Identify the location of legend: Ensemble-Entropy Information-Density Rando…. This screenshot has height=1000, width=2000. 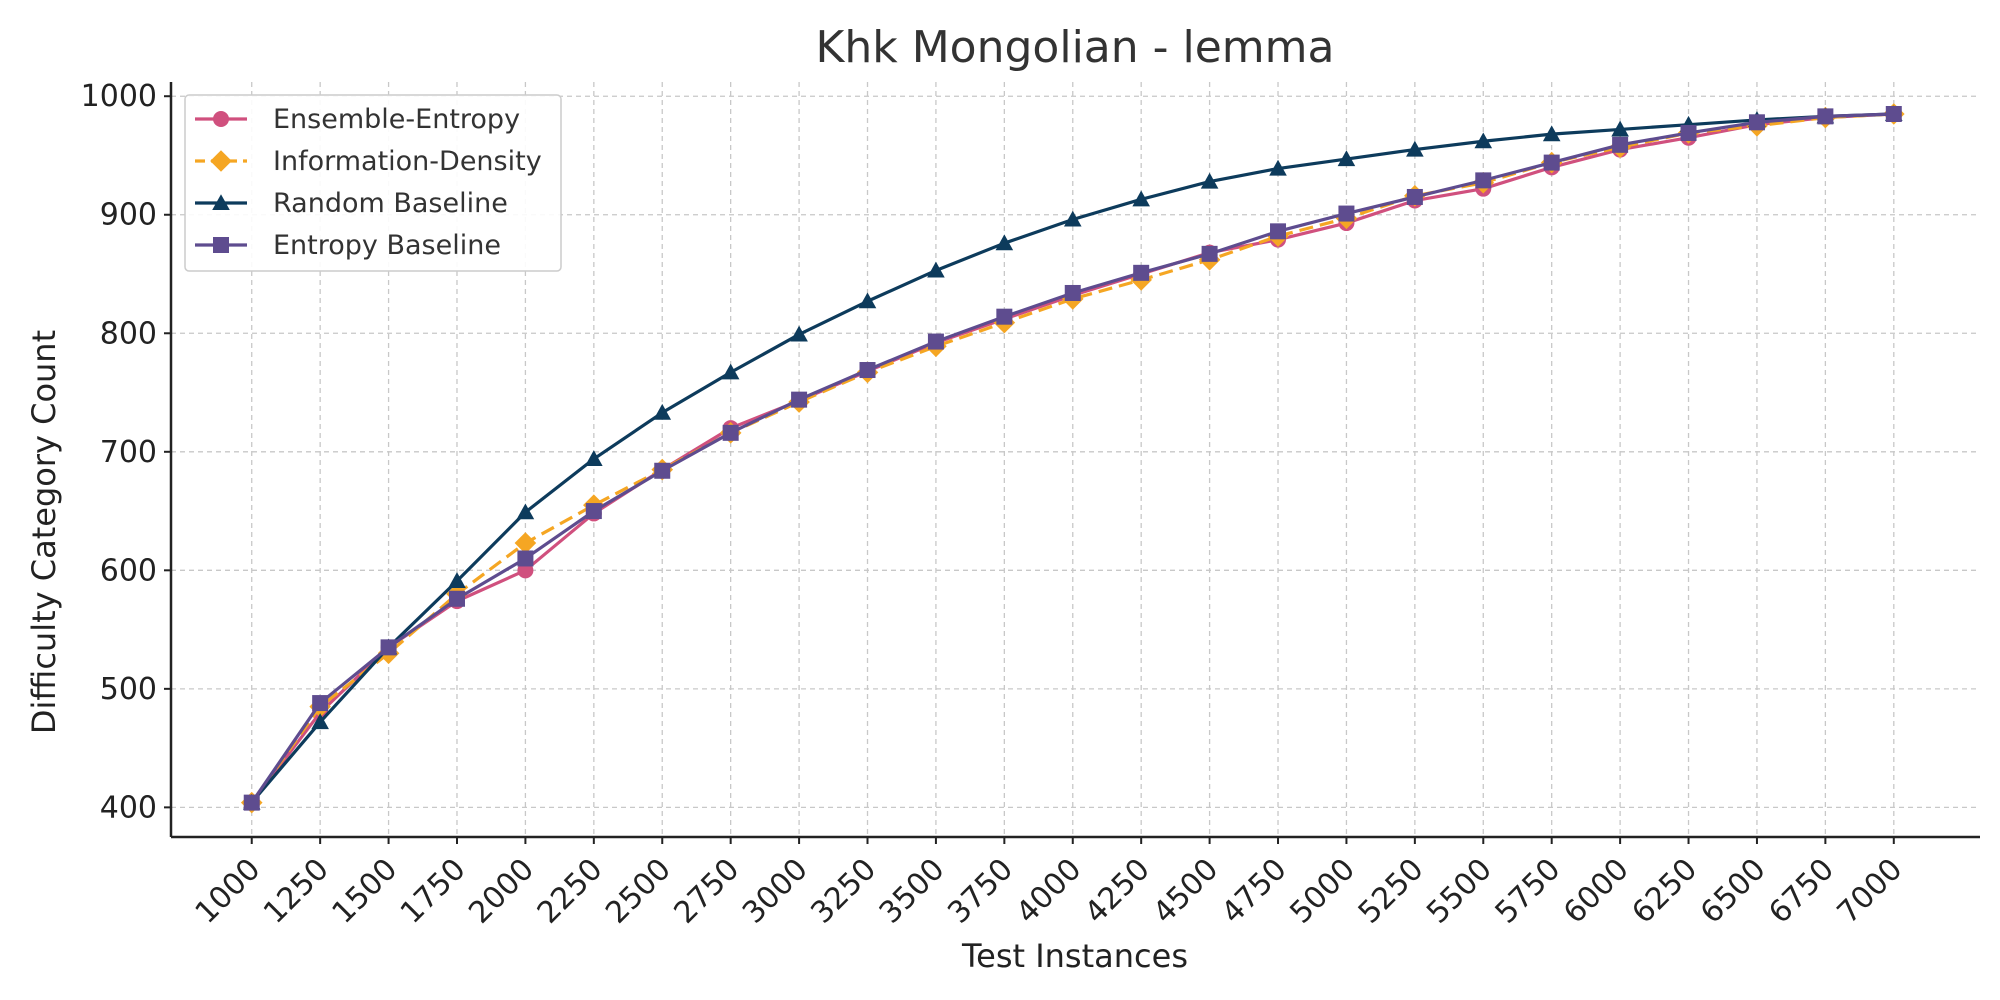
(373, 183).